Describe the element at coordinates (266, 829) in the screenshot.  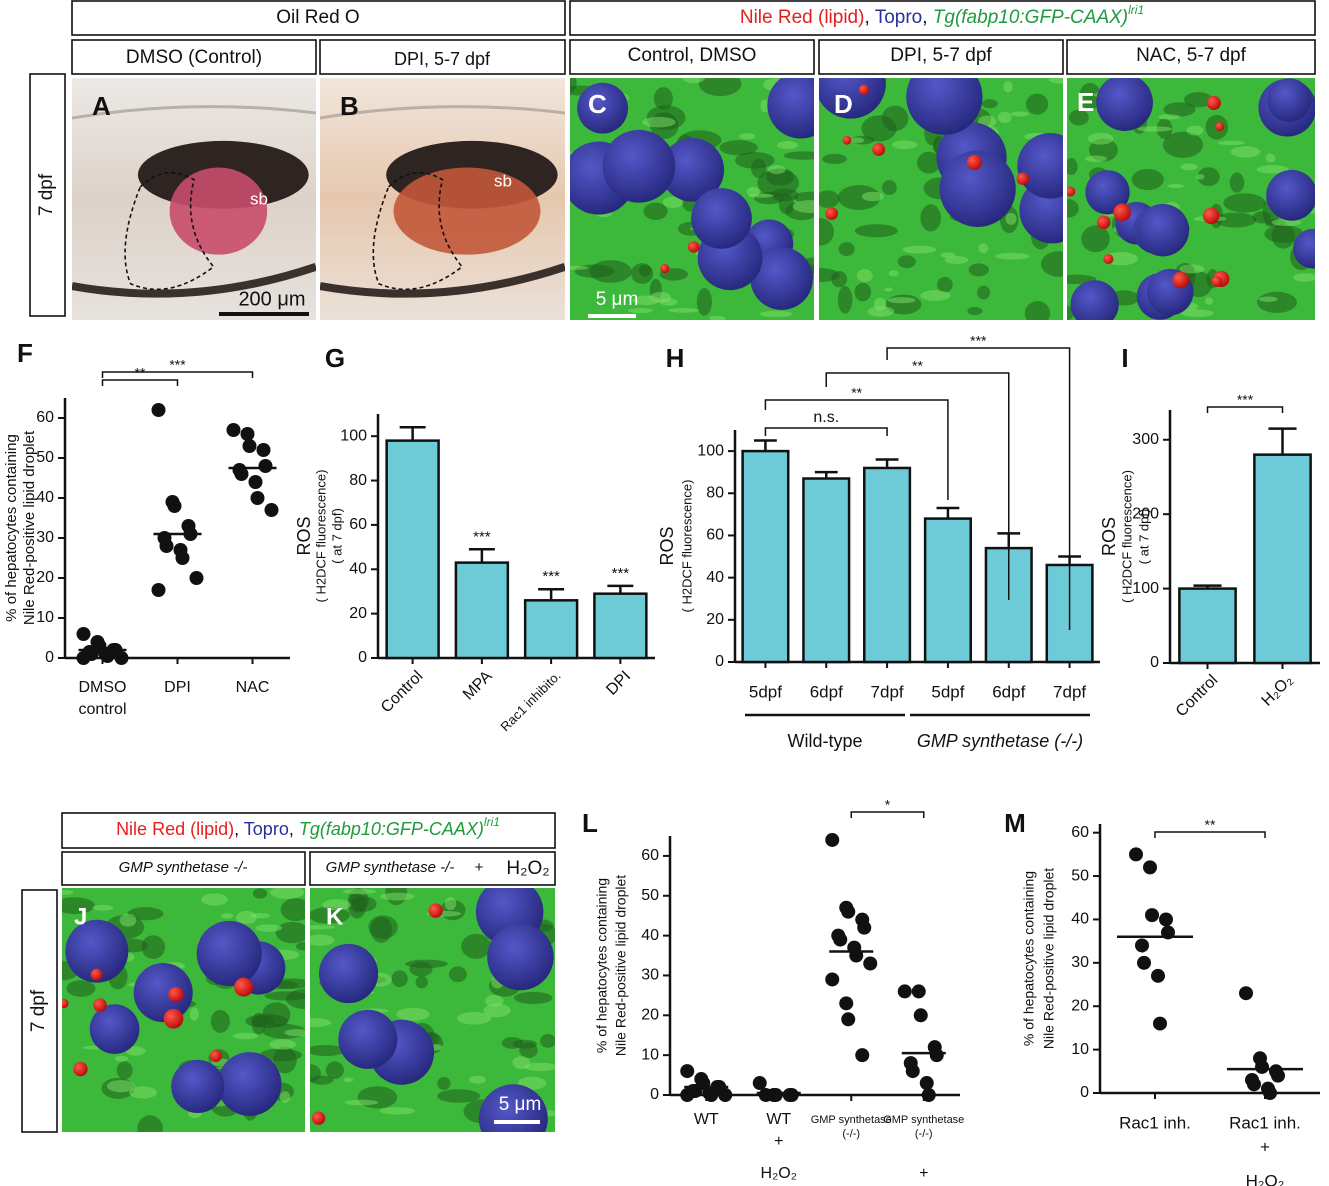
I see `header-segment: Topro` at that location.